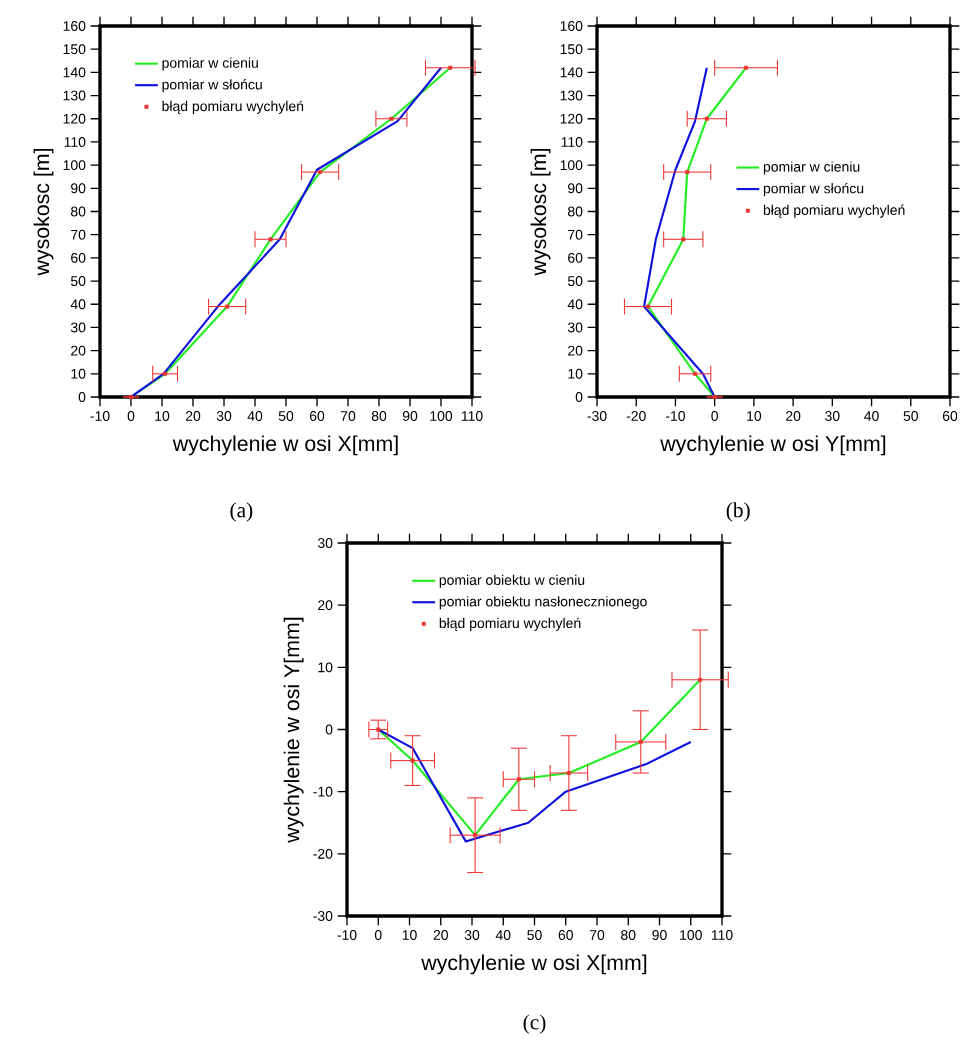 This screenshot has width=971, height=1041. I want to click on x-axis-title: wychylenie w osi Y[mm], so click(773, 445).